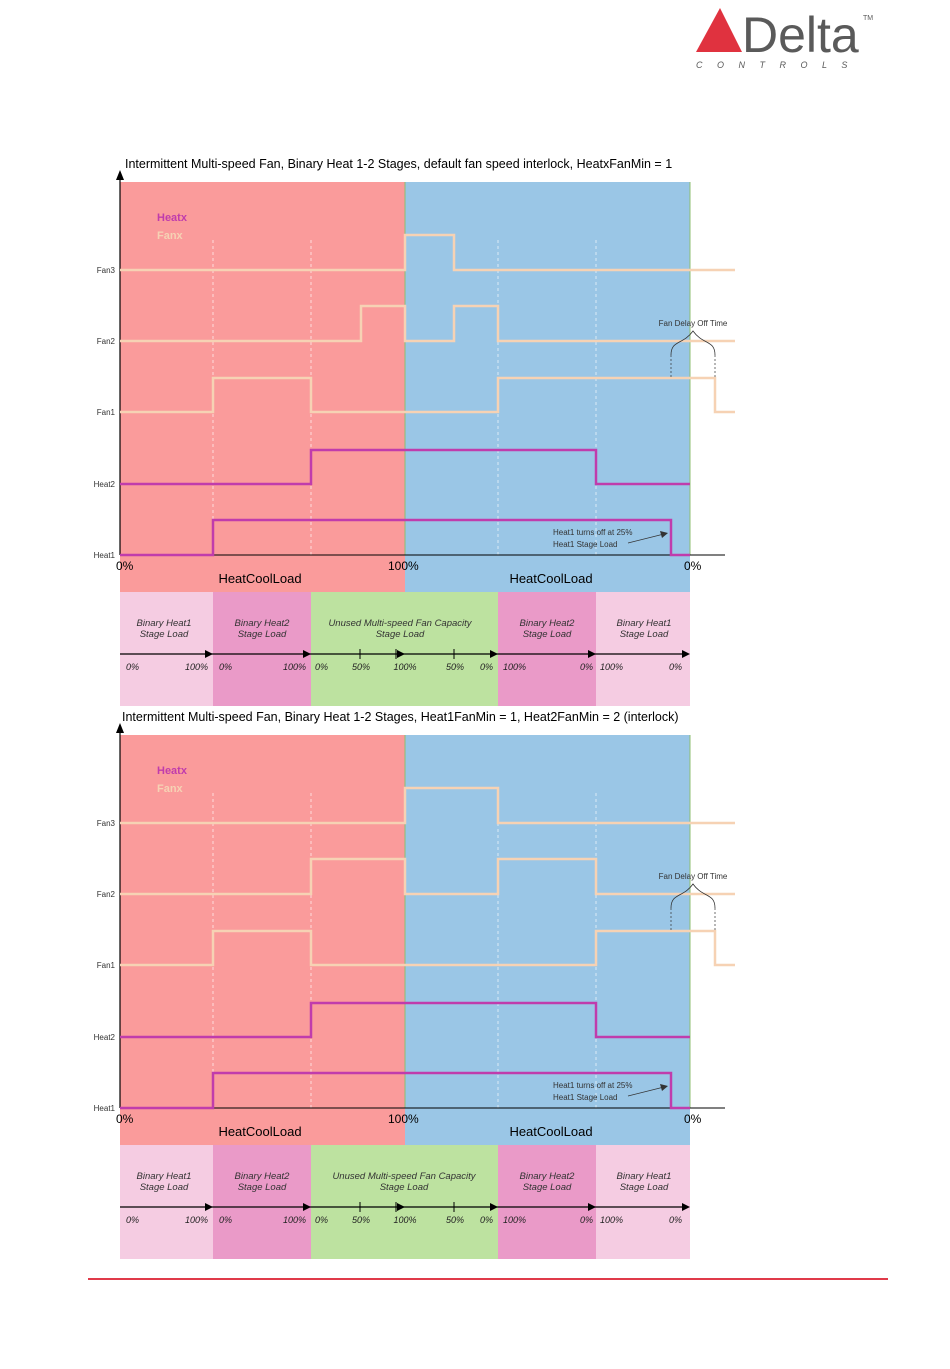 The width and height of the screenshot is (950, 1369). Describe the element at coordinates (263, 623) in the screenshot. I see `stage-box-2-line1: Binary Heat2` at that location.